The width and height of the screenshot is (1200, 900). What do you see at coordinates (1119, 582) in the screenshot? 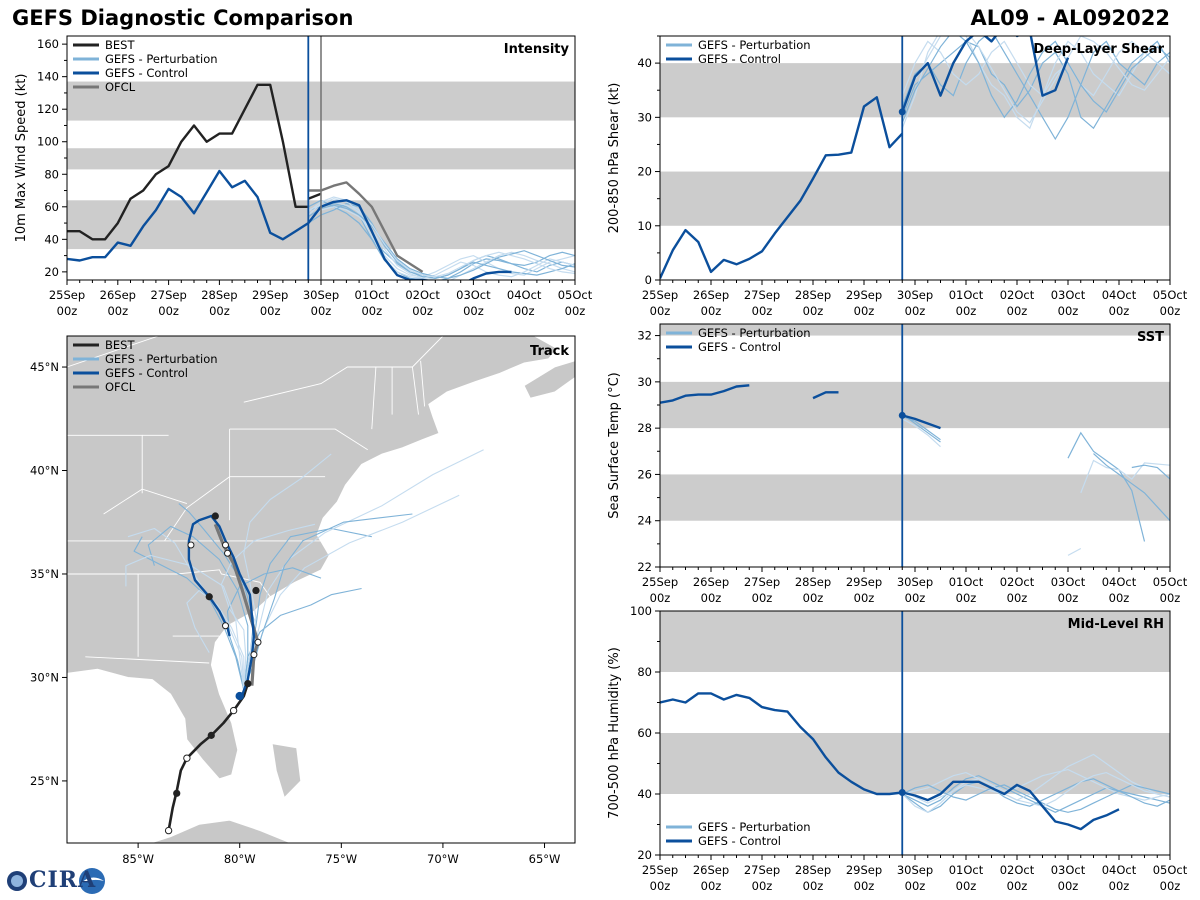
I see `x-tick-label: 04Oct` at bounding box center [1119, 582].